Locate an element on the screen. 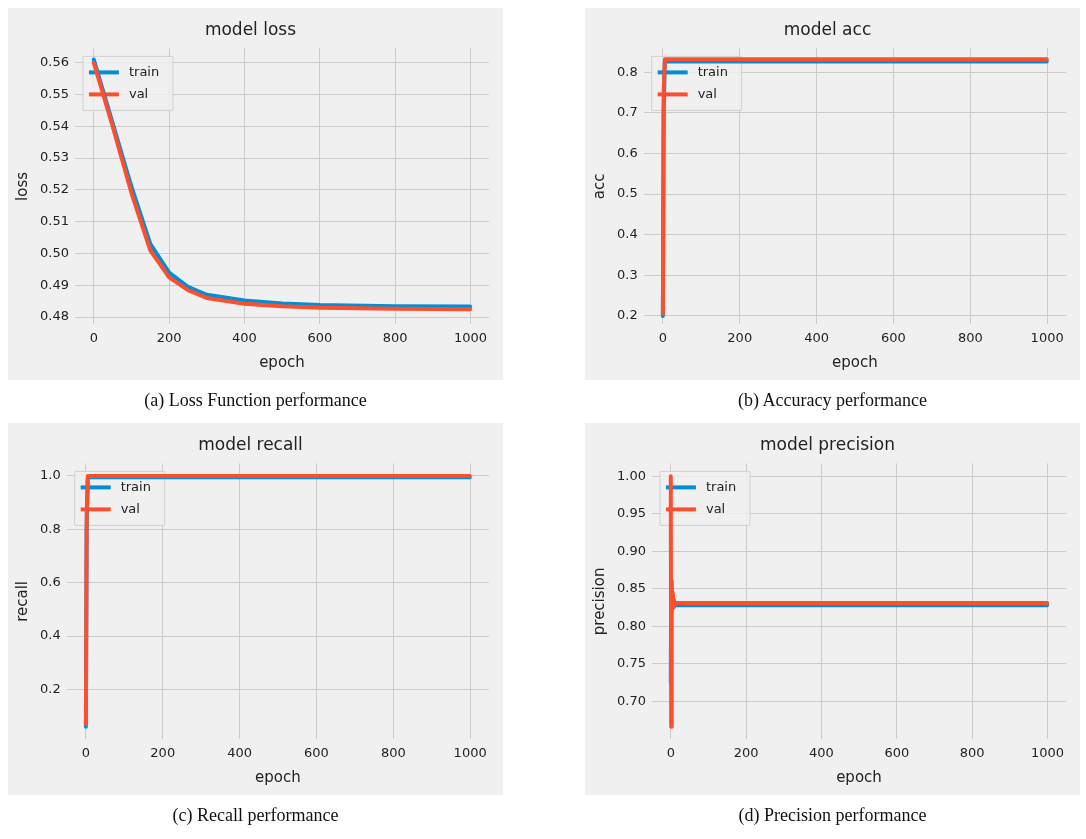 The image size is (1086, 839). y-tick-label: 0.3 is located at coordinates (627, 274).